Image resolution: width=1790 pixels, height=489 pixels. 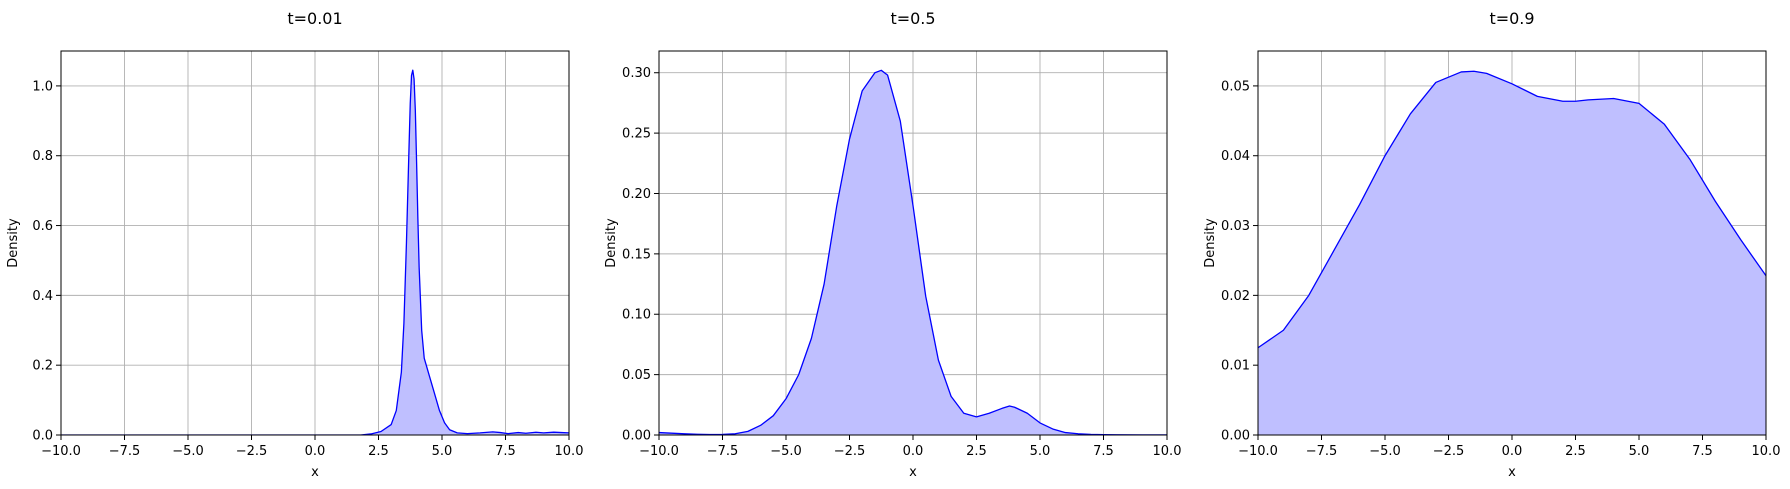 What do you see at coordinates (912, 18) in the screenshot?
I see `chart-title: t=0.5` at bounding box center [912, 18].